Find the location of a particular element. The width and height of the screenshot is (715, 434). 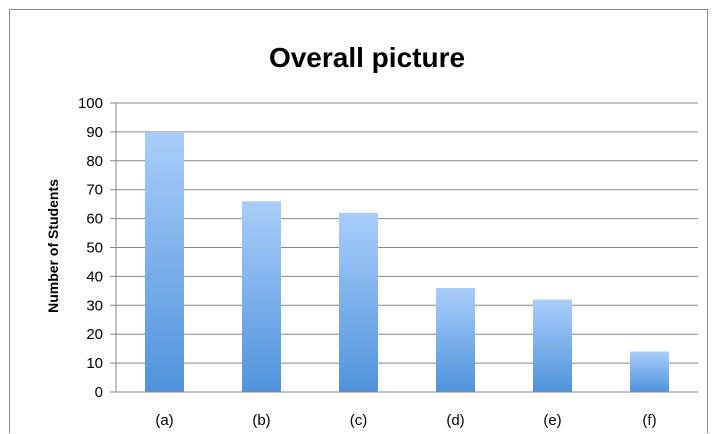

bar-a is located at coordinates (164, 261).